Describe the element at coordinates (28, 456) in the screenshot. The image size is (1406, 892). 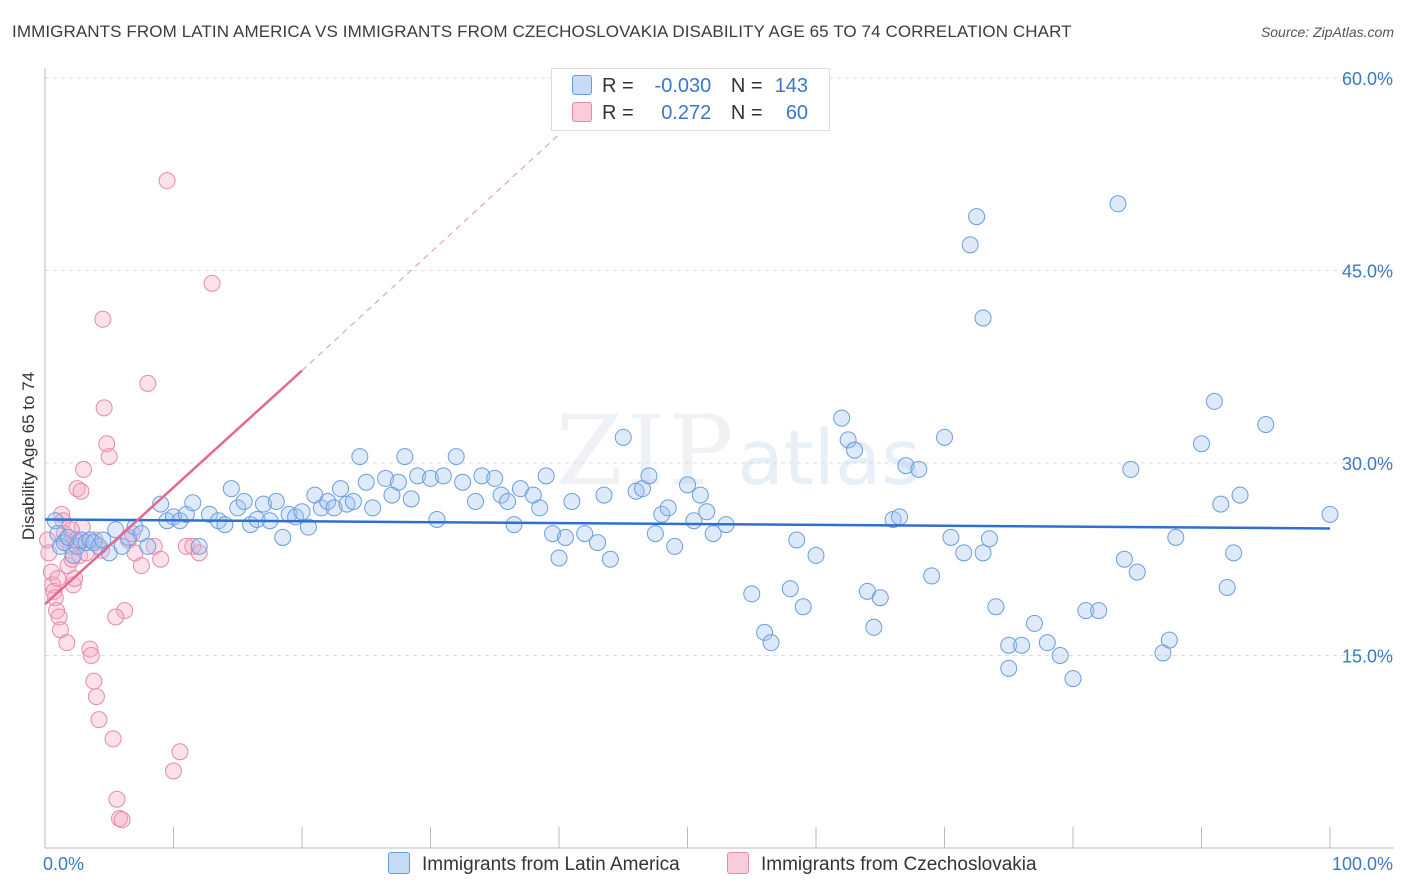
I see `y-axis-title: Disability Age 65 to 74` at that location.